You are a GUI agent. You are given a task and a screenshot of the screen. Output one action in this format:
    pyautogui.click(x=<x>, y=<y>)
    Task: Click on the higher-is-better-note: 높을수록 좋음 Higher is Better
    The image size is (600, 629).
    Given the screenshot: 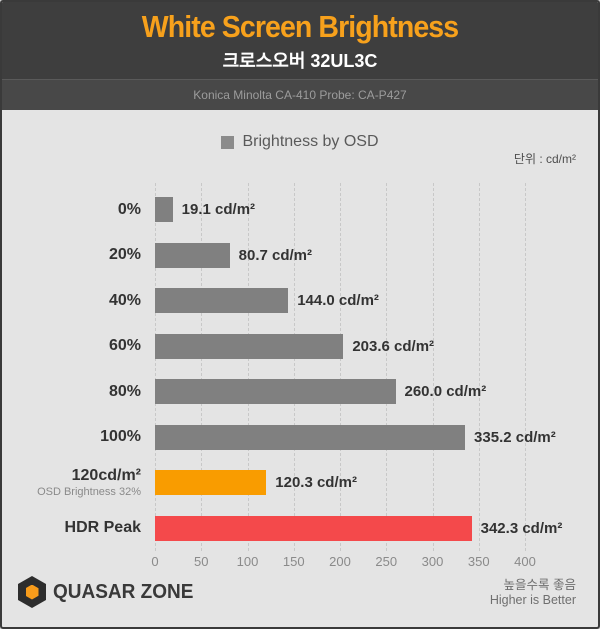 What is the action you would take?
    pyautogui.click(x=533, y=593)
    